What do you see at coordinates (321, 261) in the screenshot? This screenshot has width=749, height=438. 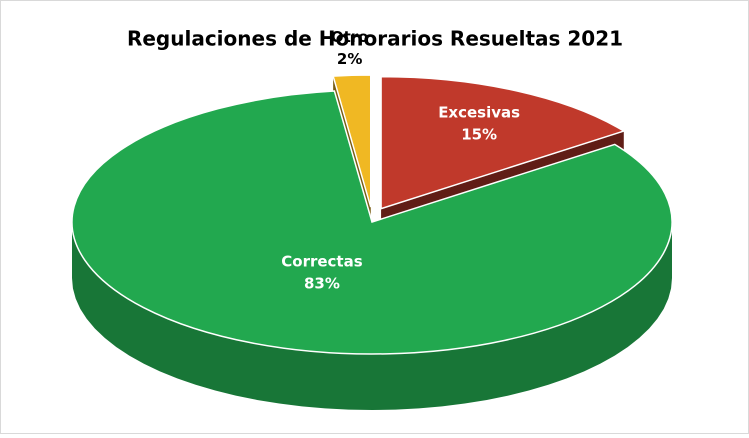 I see `data-label: Correctas` at bounding box center [321, 261].